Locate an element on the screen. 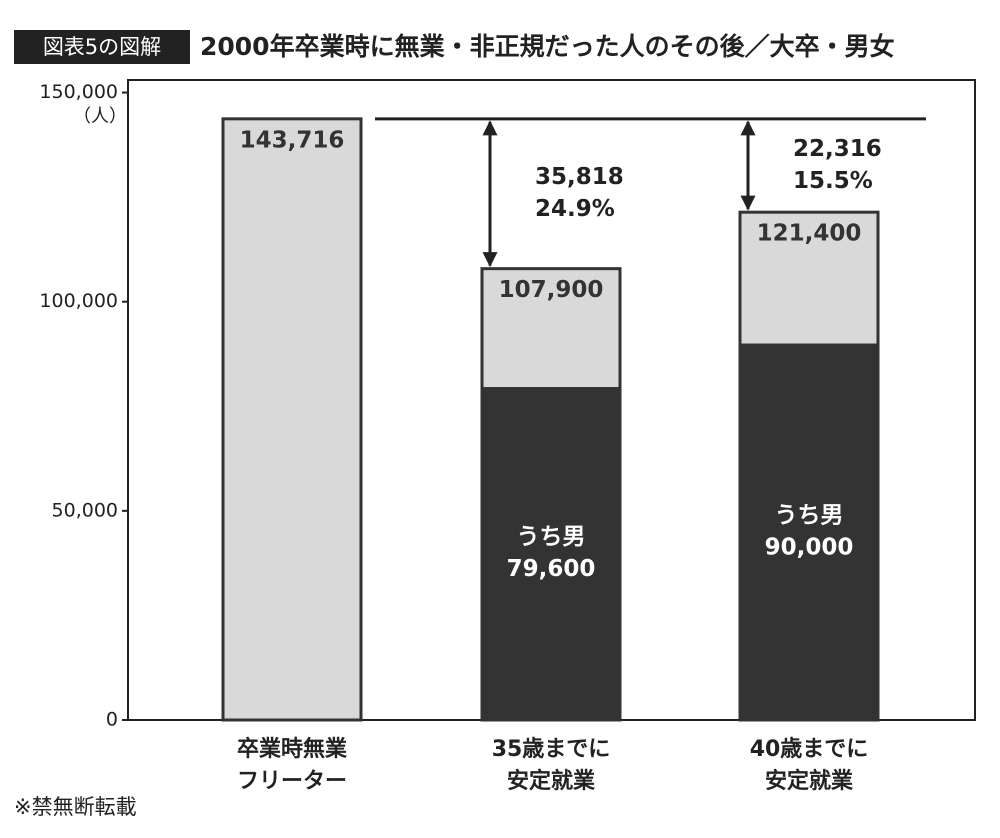 The height and width of the screenshot is (838, 1000). gap-percent: 24.9% is located at coordinates (575, 209).